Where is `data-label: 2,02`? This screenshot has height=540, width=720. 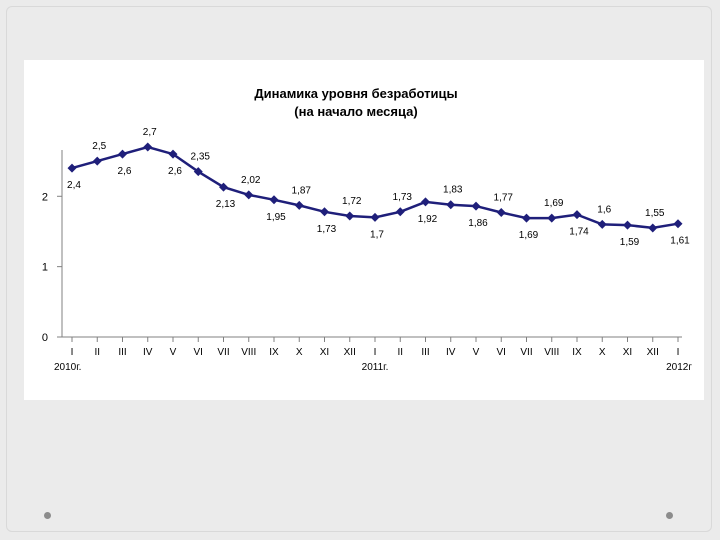 data-label: 2,02 is located at coordinates (251, 180).